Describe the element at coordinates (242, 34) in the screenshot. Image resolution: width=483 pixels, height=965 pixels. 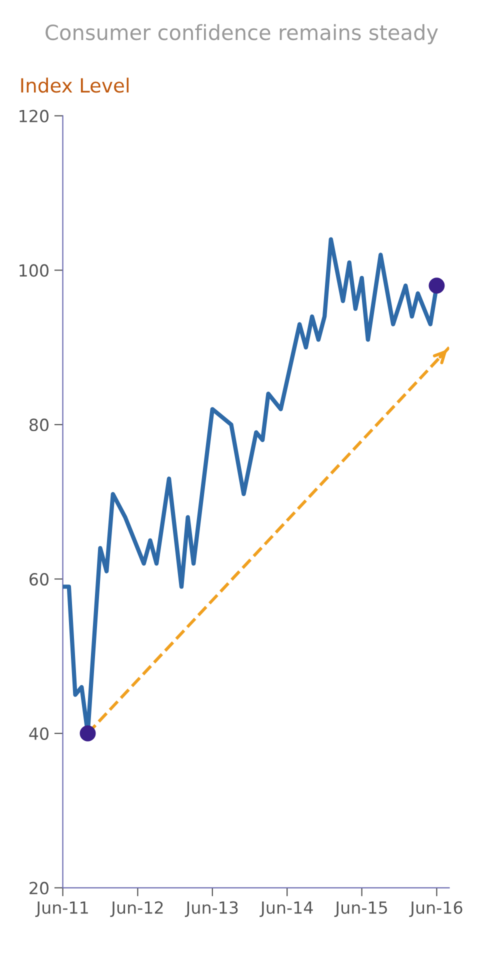
I see `chart-title: Consumer confidence remains steady` at that location.